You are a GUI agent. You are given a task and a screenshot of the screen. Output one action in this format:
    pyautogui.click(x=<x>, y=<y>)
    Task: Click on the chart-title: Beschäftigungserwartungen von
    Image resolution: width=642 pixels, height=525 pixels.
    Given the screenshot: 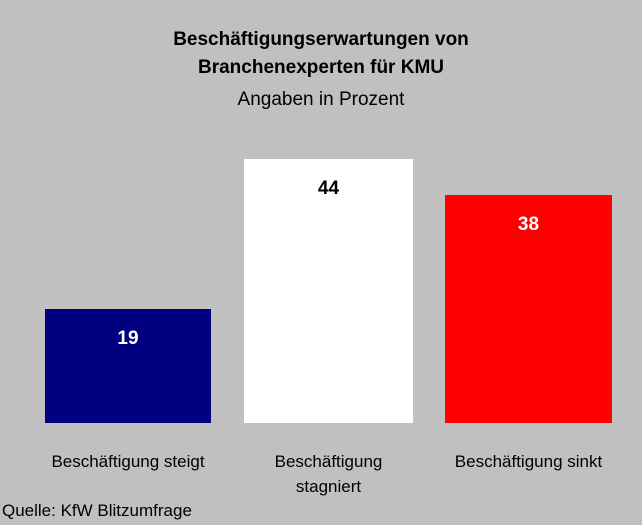 What is the action you would take?
    pyautogui.click(x=321, y=39)
    